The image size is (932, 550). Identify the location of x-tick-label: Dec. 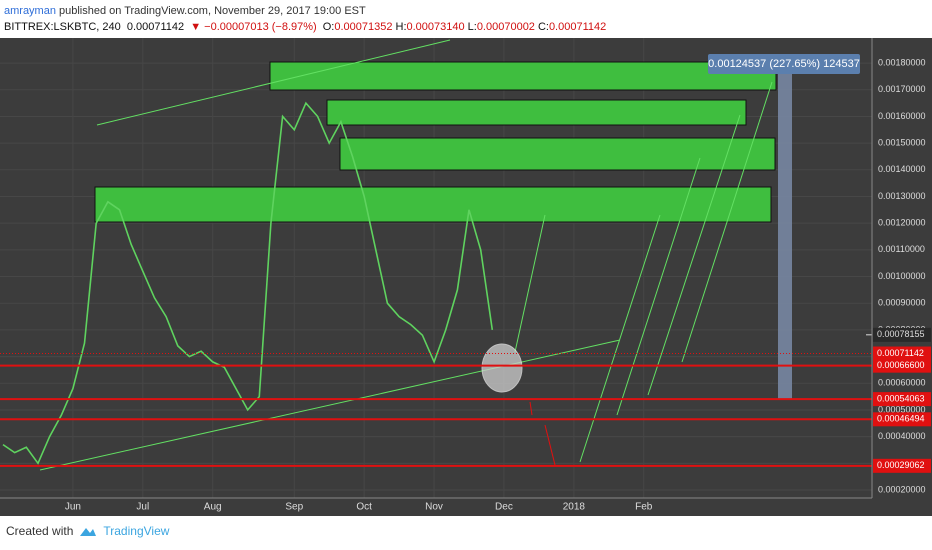
(504, 507).